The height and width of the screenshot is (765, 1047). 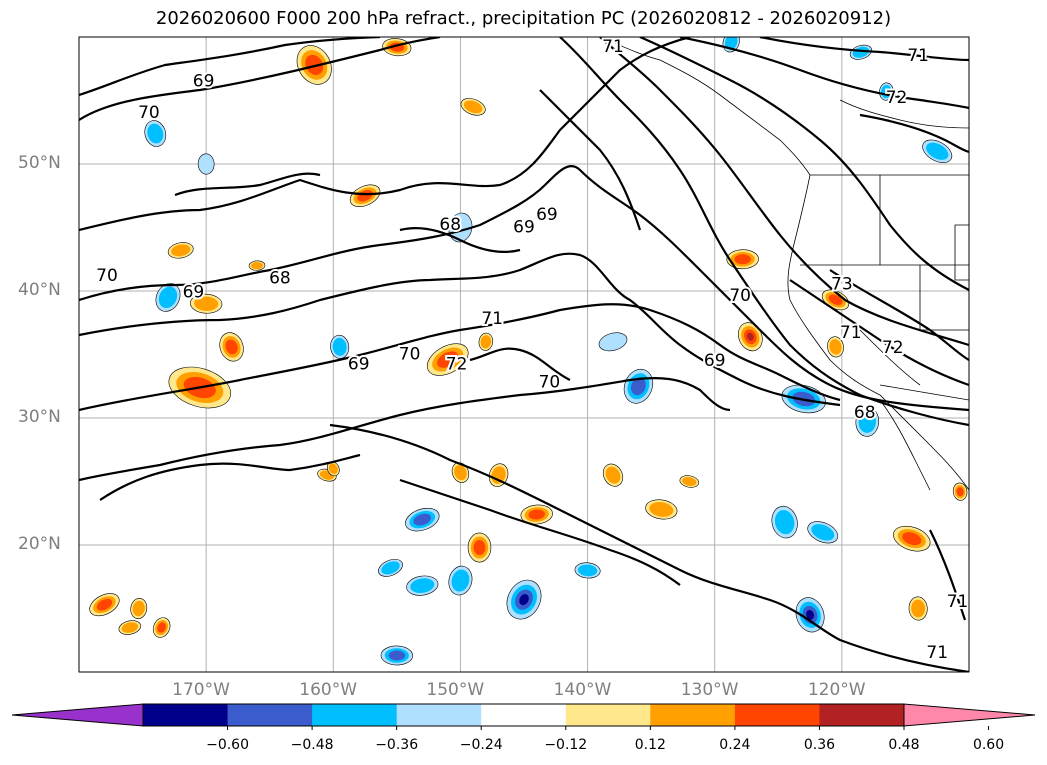 I want to click on contour-label: 68, so click(x=865, y=413).